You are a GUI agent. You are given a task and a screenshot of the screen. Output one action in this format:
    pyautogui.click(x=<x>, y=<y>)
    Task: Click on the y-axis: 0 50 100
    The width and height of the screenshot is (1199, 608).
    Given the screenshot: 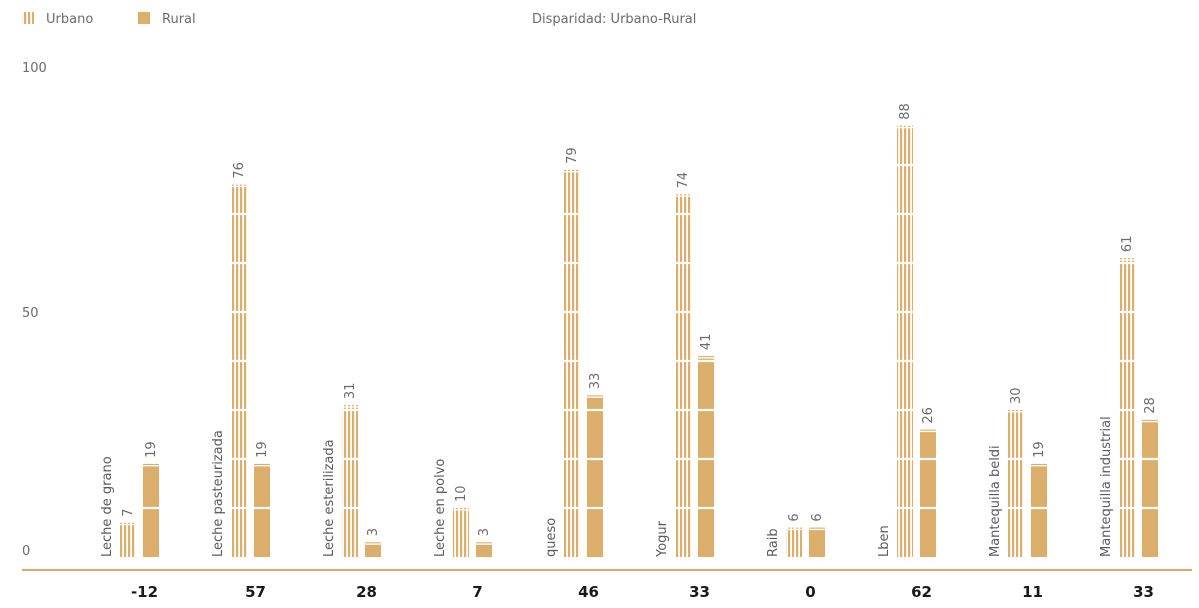 What is the action you would take?
    pyautogui.click(x=34, y=310)
    